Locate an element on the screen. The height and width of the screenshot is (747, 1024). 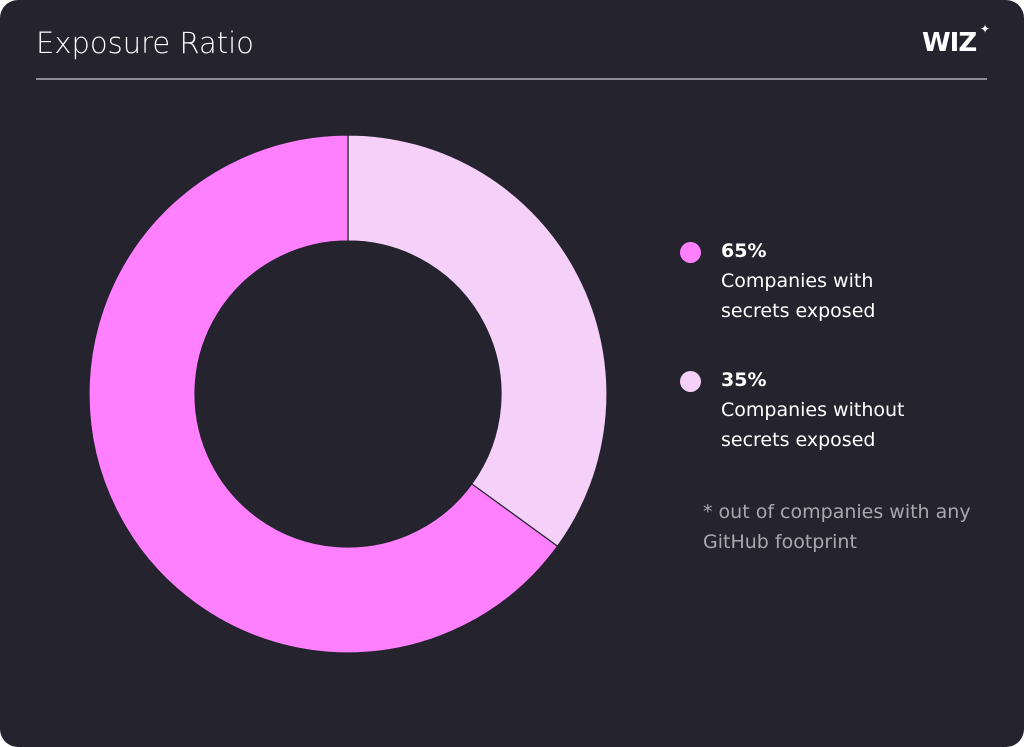
legend-value: 35% is located at coordinates (744, 380).